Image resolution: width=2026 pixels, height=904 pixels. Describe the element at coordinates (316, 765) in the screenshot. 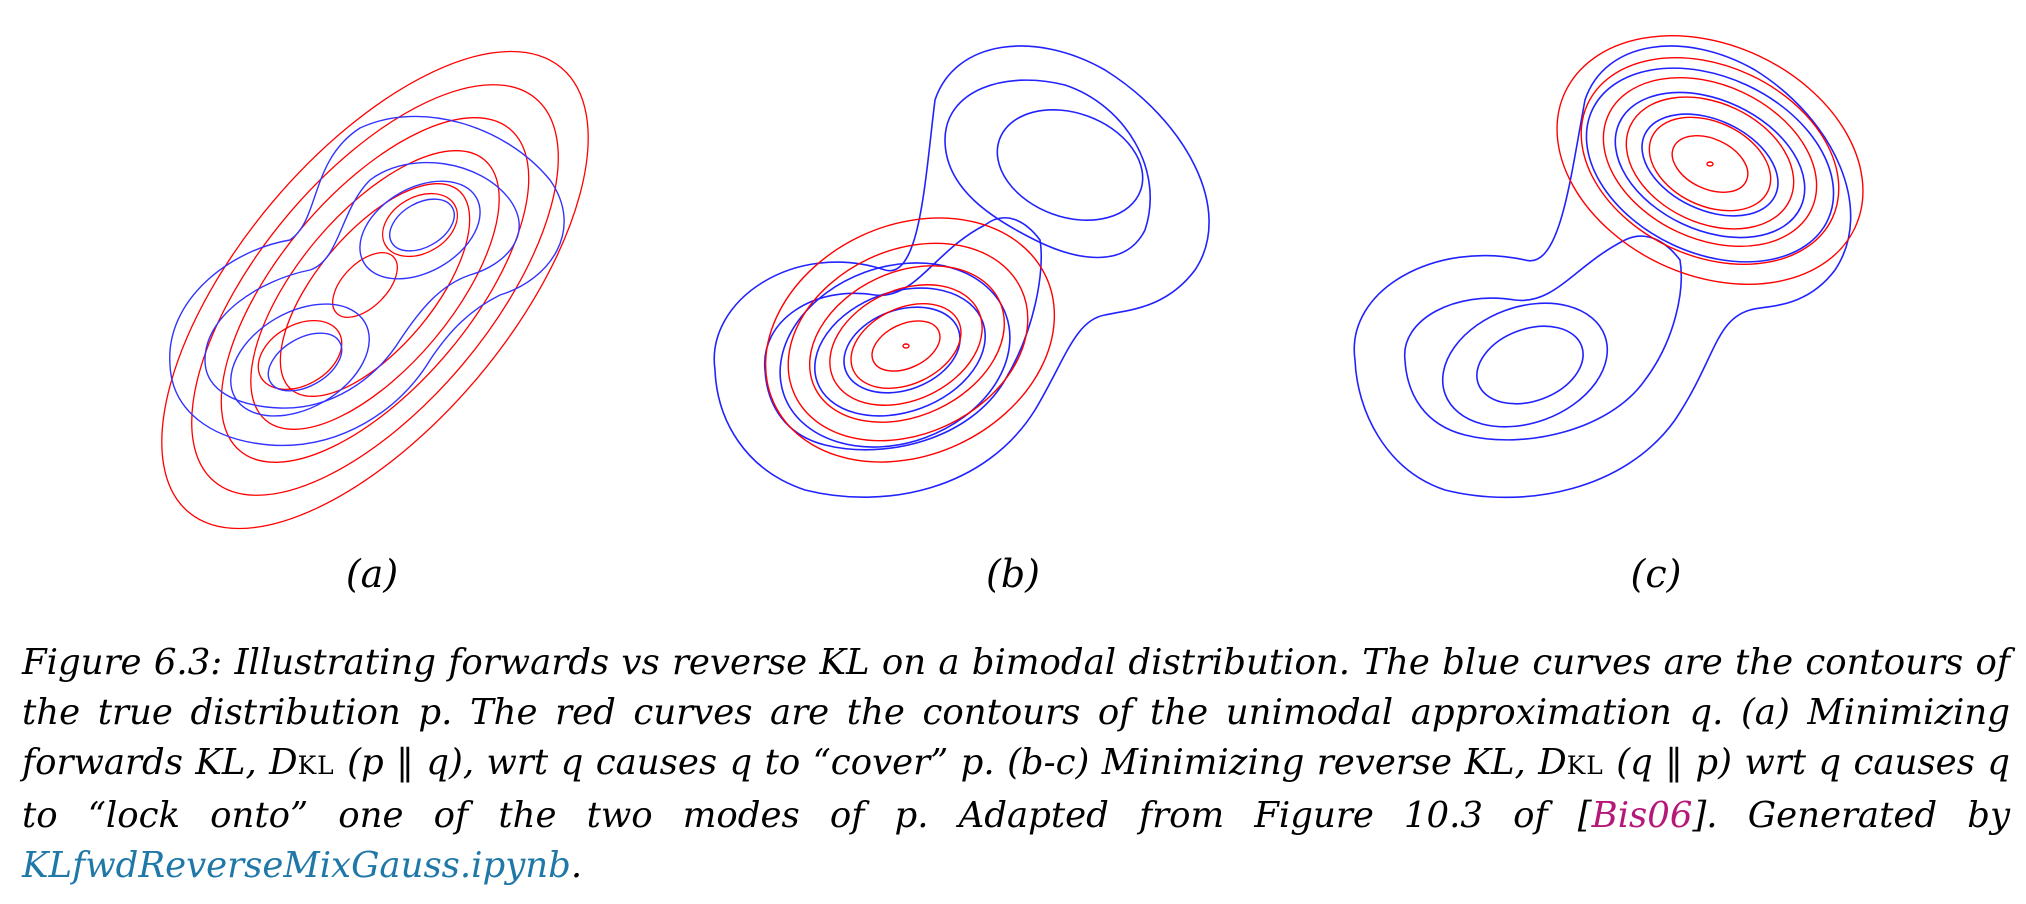

I see `kl-subscript-1: KL` at that location.